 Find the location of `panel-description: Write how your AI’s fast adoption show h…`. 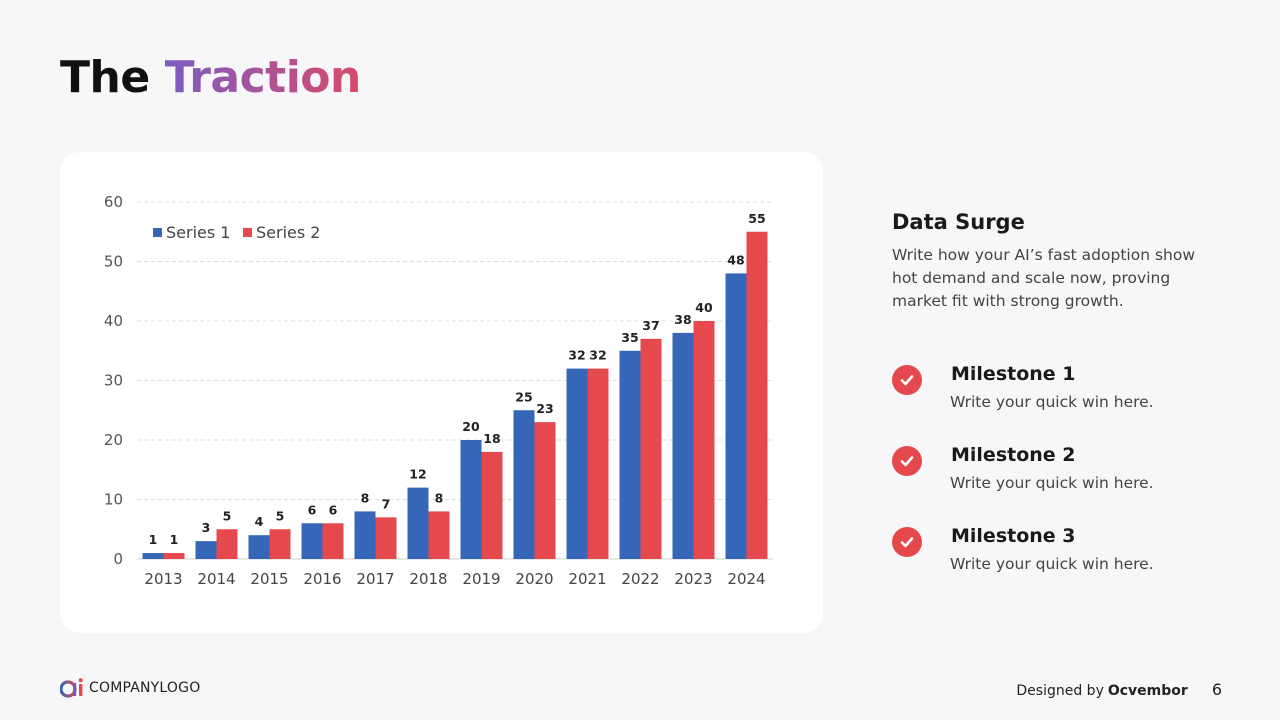

panel-description: Write how your AI’s fast adoption show h… is located at coordinates (1044, 278).